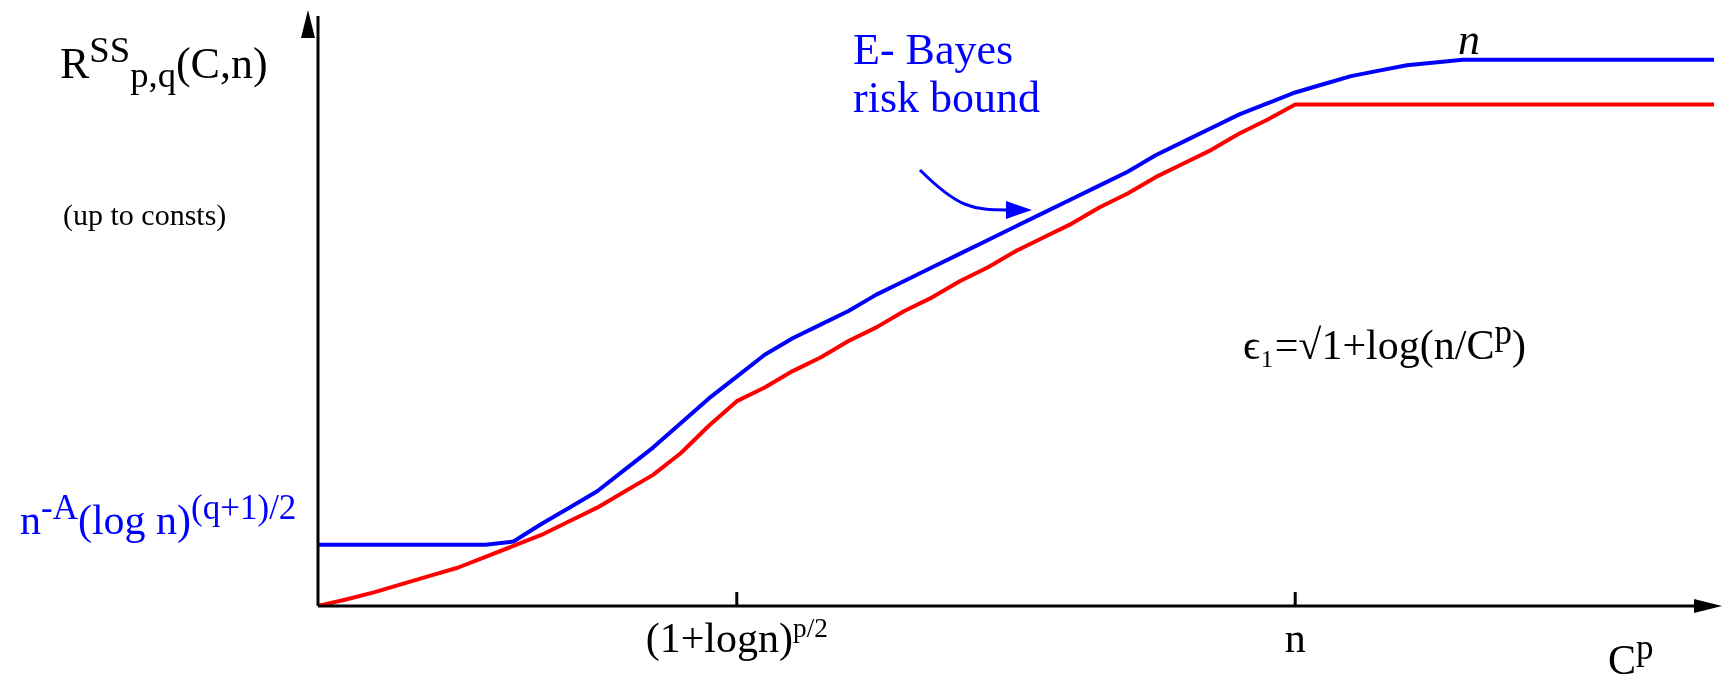 Image resolution: width=1734 pixels, height=689 pixels. I want to click on y-axis-title: R$^{SS}$$_{p,q}$(C,n), so click(164, 62).